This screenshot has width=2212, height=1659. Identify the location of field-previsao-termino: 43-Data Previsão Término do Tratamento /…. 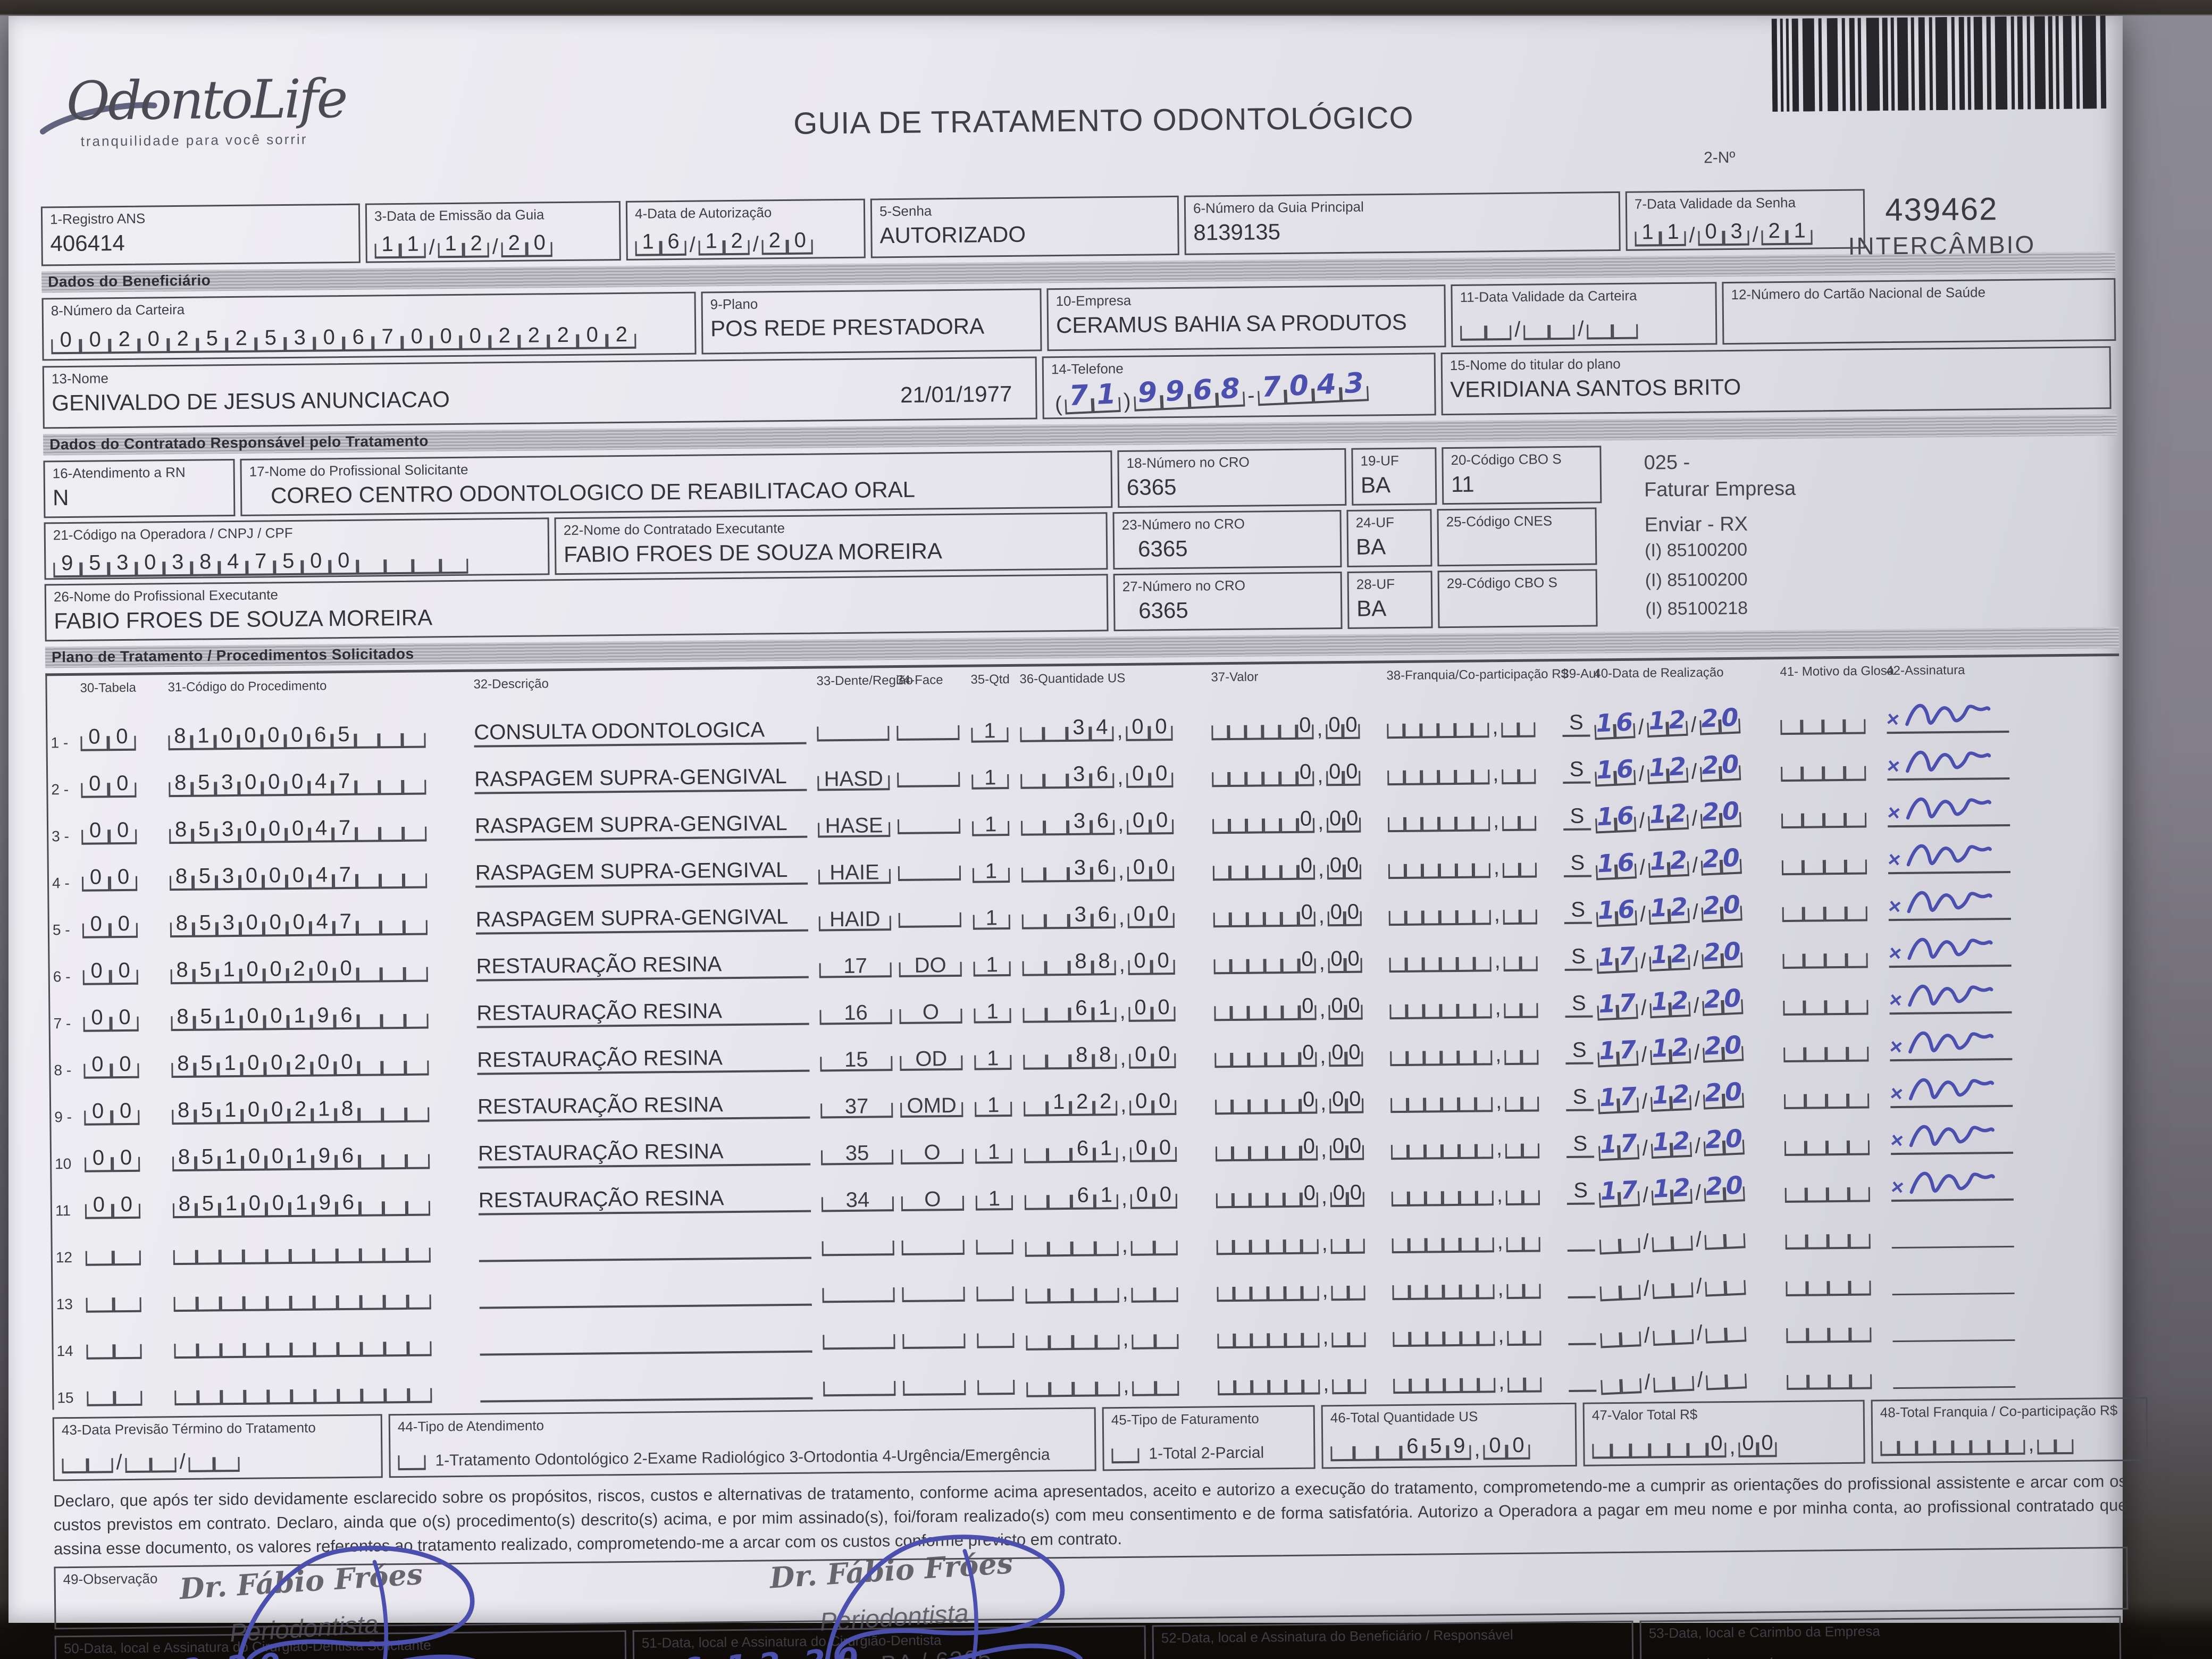
(217, 1447).